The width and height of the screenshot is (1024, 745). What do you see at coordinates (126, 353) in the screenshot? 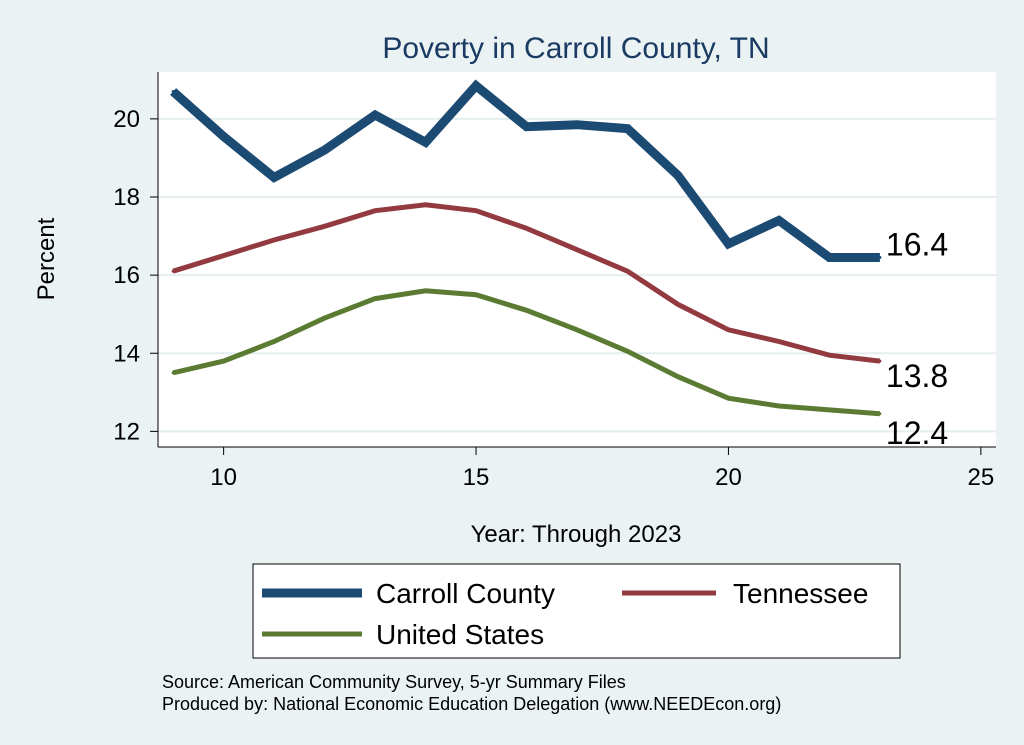
I see `y-tick-label-1: 14` at bounding box center [126, 353].